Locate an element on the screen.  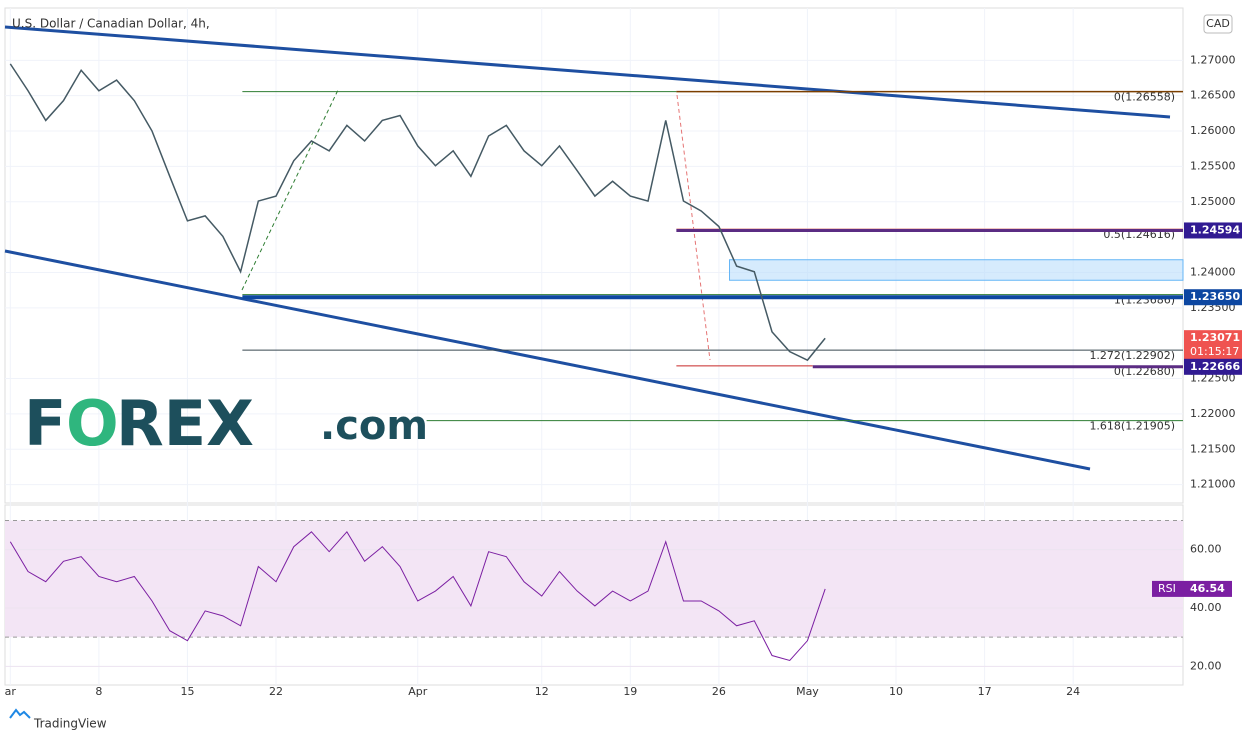
footer: TradingView is located at coordinates (70, 724).